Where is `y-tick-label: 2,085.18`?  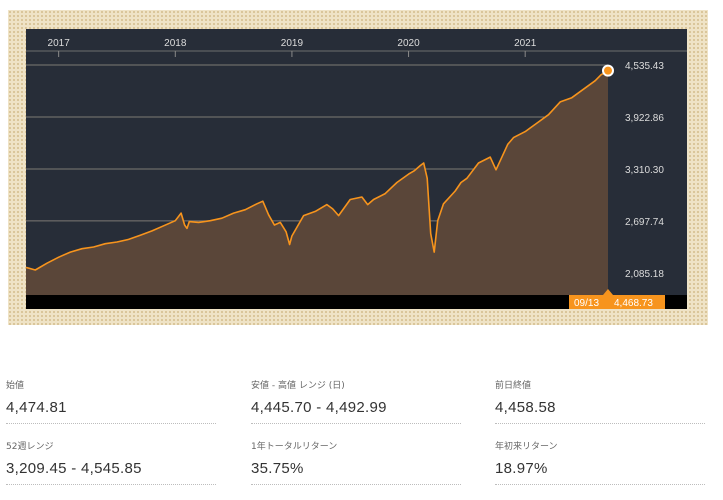 y-tick-label: 2,085.18 is located at coordinates (644, 274).